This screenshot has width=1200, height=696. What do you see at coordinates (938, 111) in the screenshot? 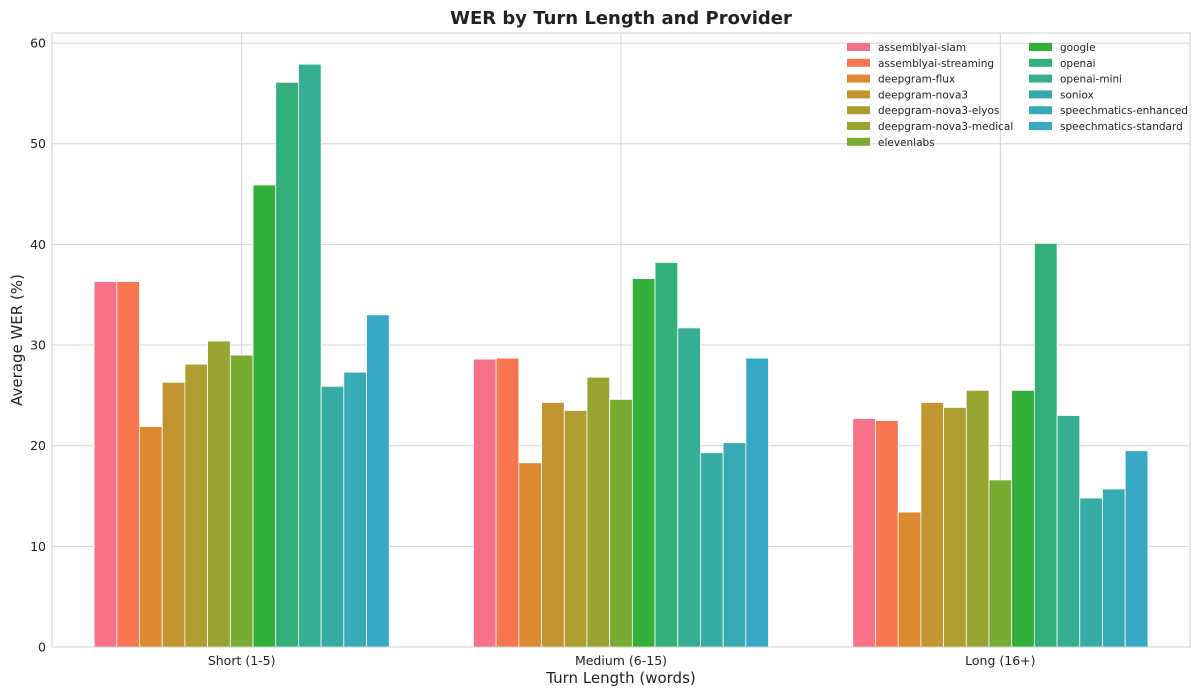
I see `legend-label-deepgram-nova3-elyos: deepgram-nova3-elyos` at bounding box center [938, 111].